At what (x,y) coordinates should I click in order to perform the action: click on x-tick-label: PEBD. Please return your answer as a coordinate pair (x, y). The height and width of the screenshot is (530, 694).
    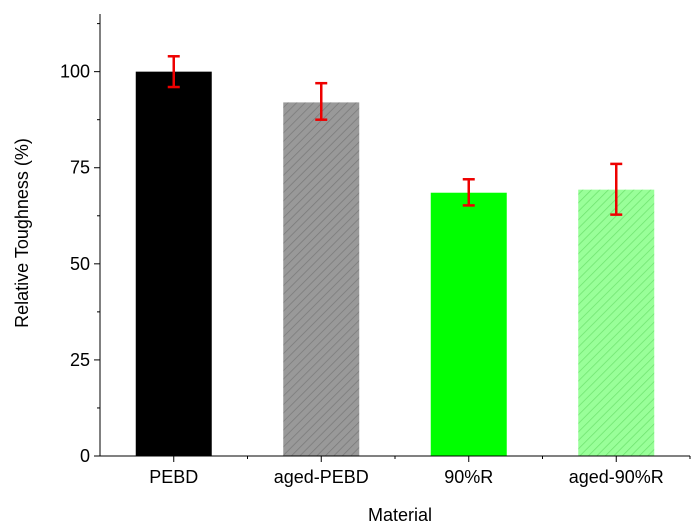
    Looking at the image, I should click on (173, 477).